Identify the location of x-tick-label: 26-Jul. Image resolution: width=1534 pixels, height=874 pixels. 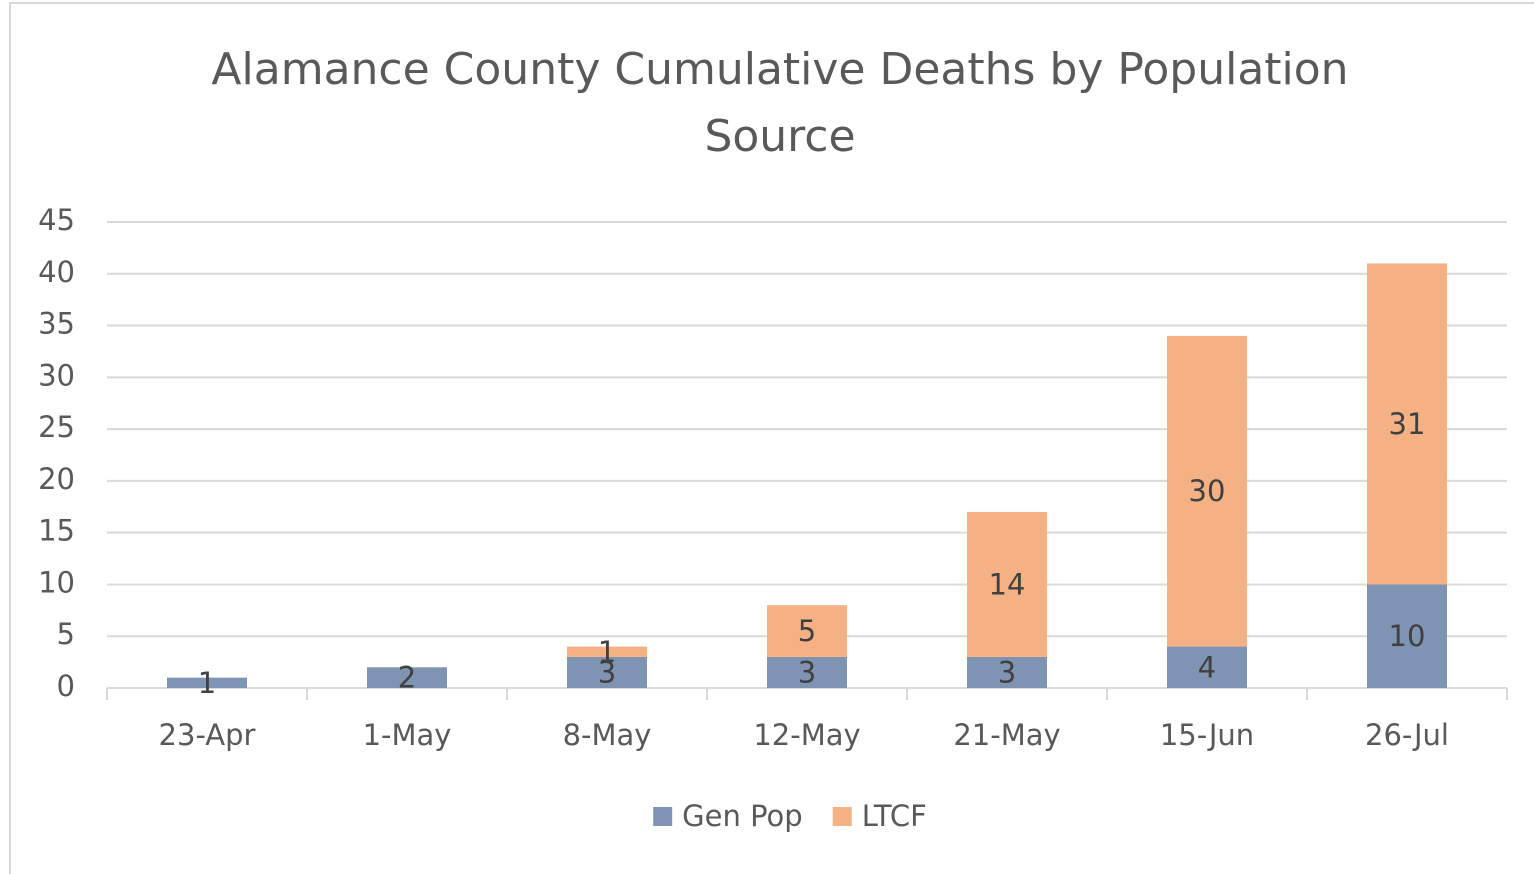
(1407, 735).